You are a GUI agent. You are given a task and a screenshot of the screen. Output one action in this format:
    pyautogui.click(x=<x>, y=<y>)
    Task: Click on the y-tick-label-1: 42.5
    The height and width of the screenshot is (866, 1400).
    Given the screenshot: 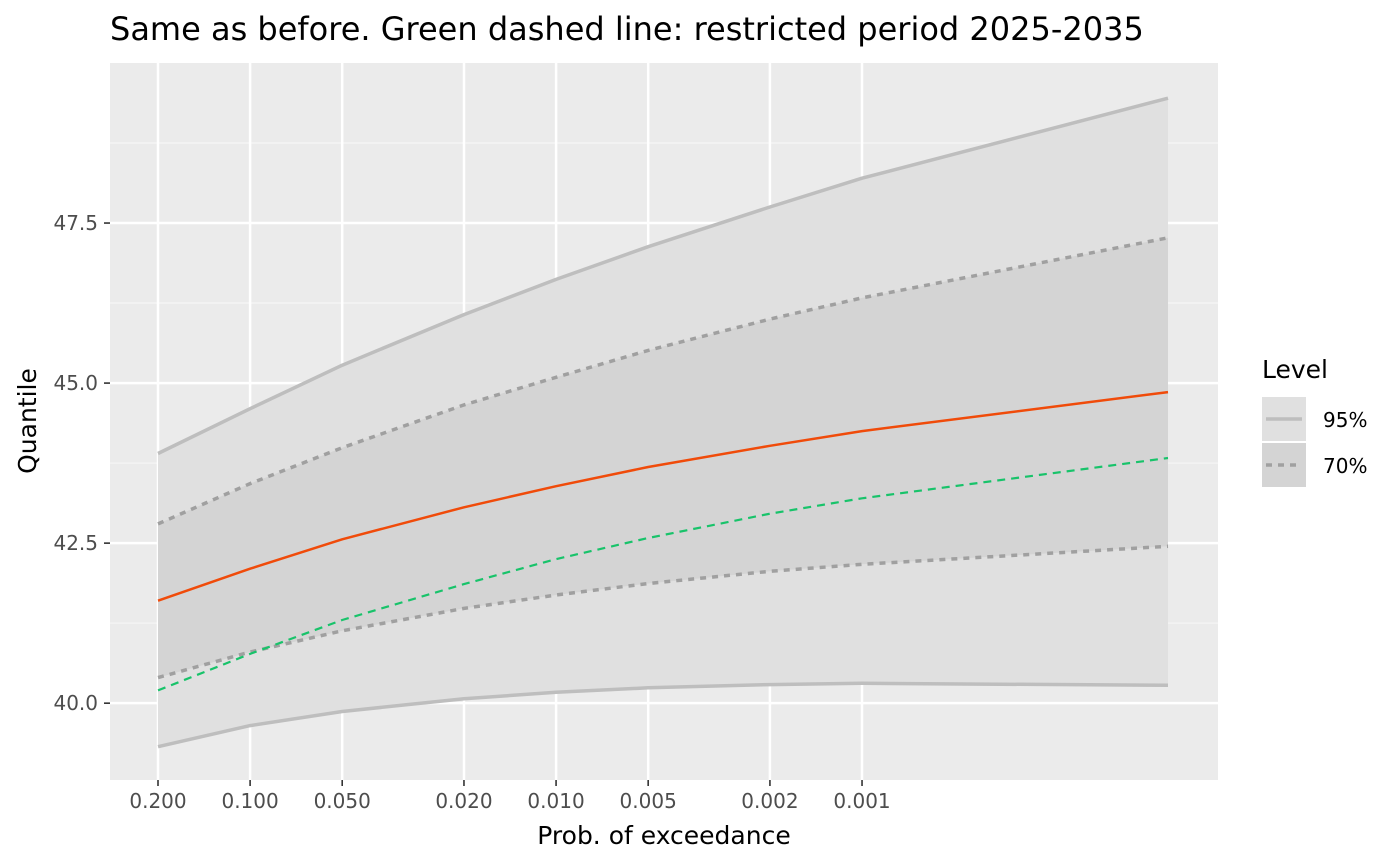 What is the action you would take?
    pyautogui.click(x=75, y=543)
    